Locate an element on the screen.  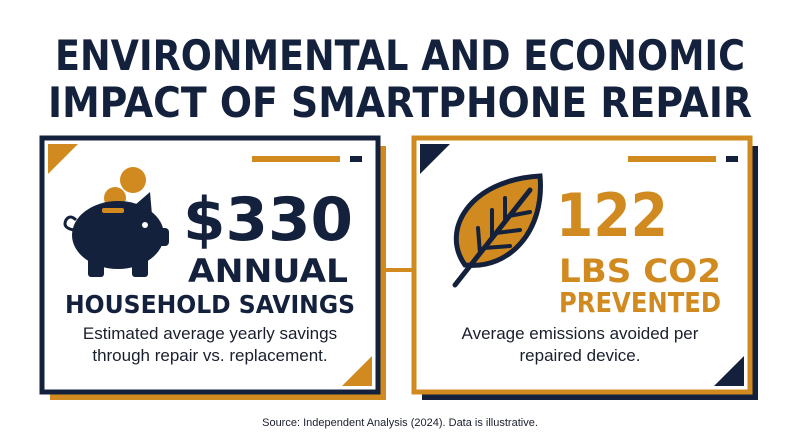
stat-value: $330 is located at coordinates (268, 220).